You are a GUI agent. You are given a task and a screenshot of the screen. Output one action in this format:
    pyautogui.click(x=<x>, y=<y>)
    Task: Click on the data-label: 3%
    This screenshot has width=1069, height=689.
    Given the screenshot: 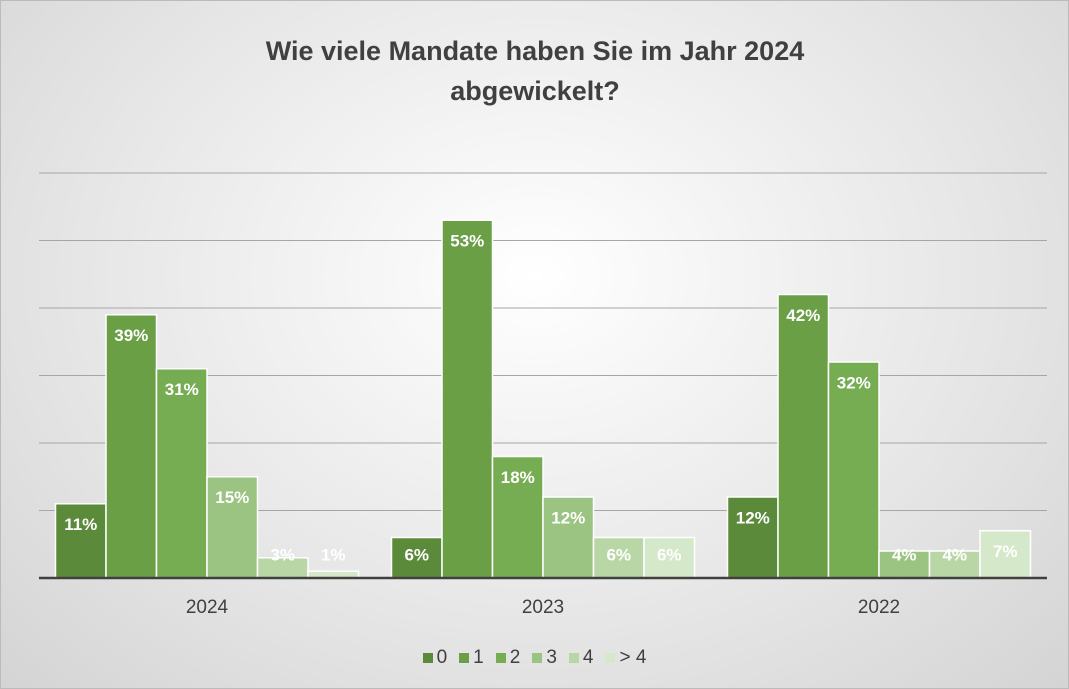 What is the action you would take?
    pyautogui.click(x=282, y=554)
    